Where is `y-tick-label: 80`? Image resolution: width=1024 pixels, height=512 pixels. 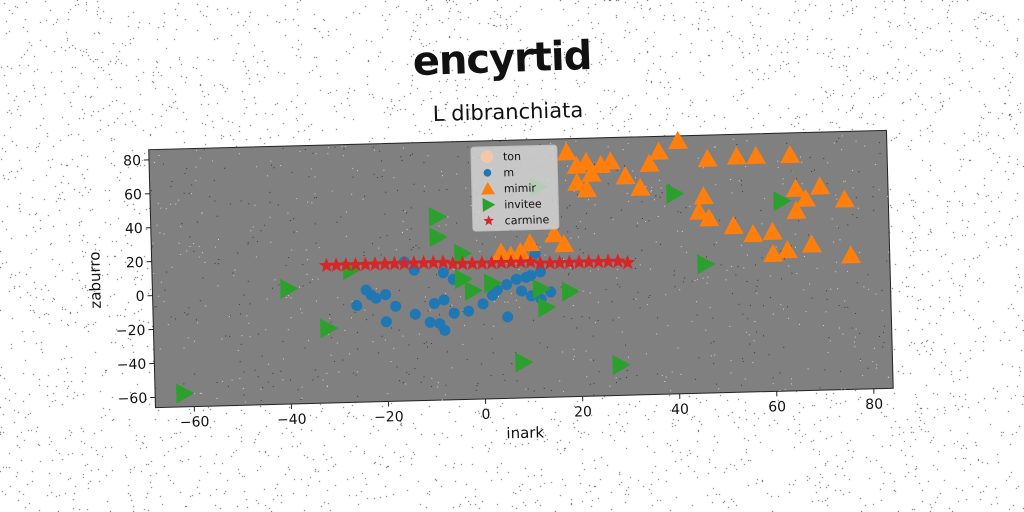 y-tick-label: 80 is located at coordinates (132, 161).